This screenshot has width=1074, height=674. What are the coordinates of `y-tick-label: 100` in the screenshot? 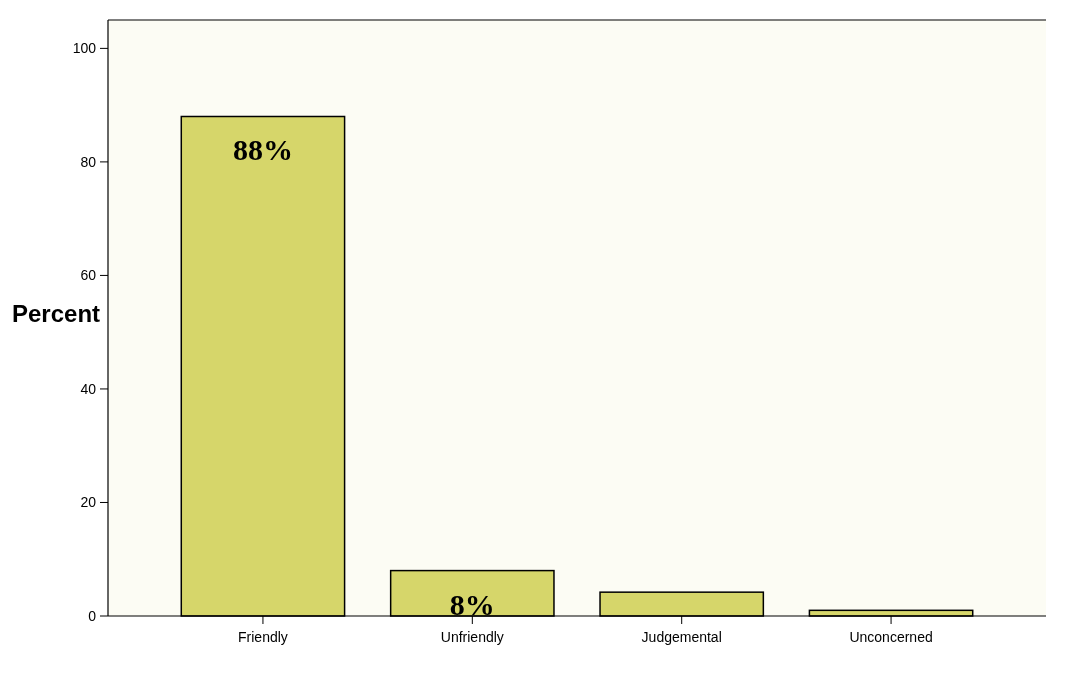 It's located at (84, 48).